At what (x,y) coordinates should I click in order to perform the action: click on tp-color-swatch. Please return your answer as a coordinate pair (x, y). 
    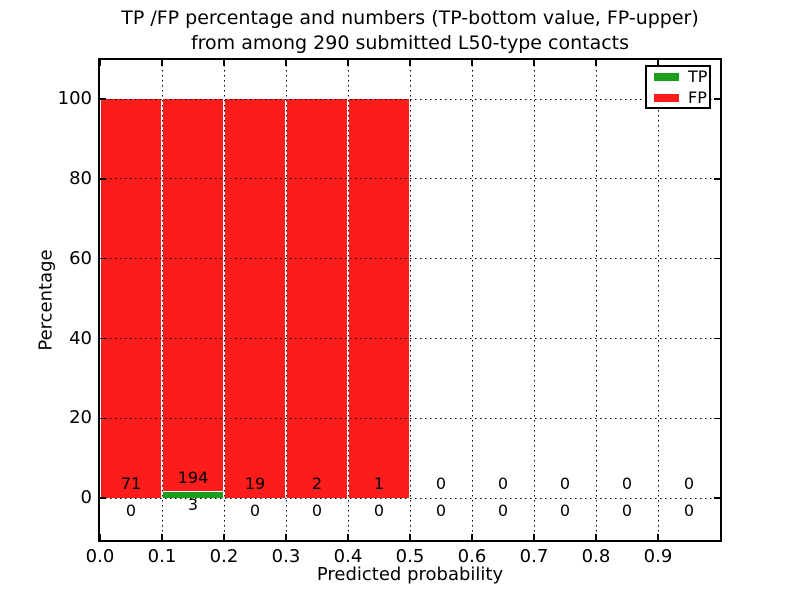
    Looking at the image, I should click on (666, 76).